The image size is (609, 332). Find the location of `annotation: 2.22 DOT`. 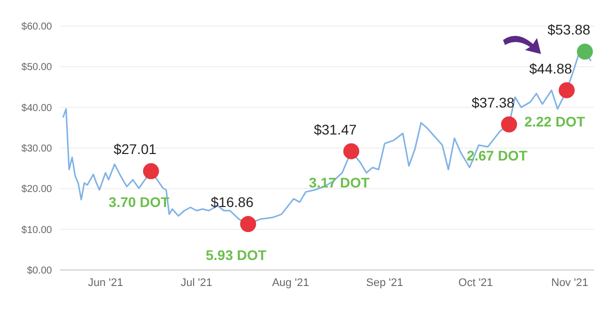

annotation: 2.22 DOT is located at coordinates (555, 121).